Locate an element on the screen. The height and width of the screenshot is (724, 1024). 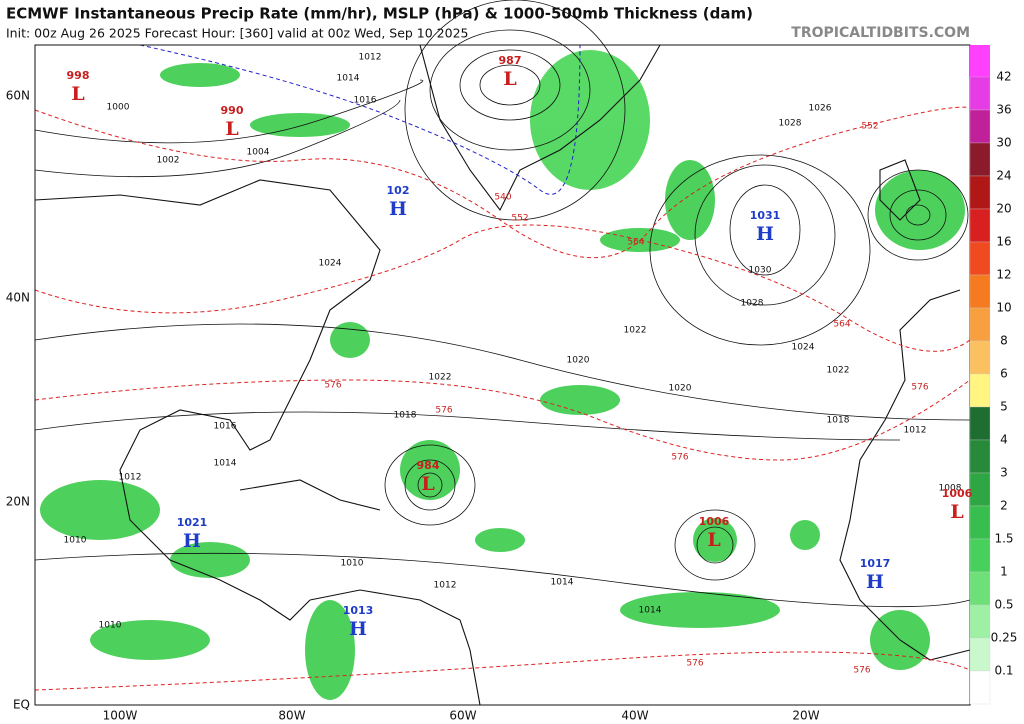
isobar-label: 1018 is located at coordinates (405, 416).